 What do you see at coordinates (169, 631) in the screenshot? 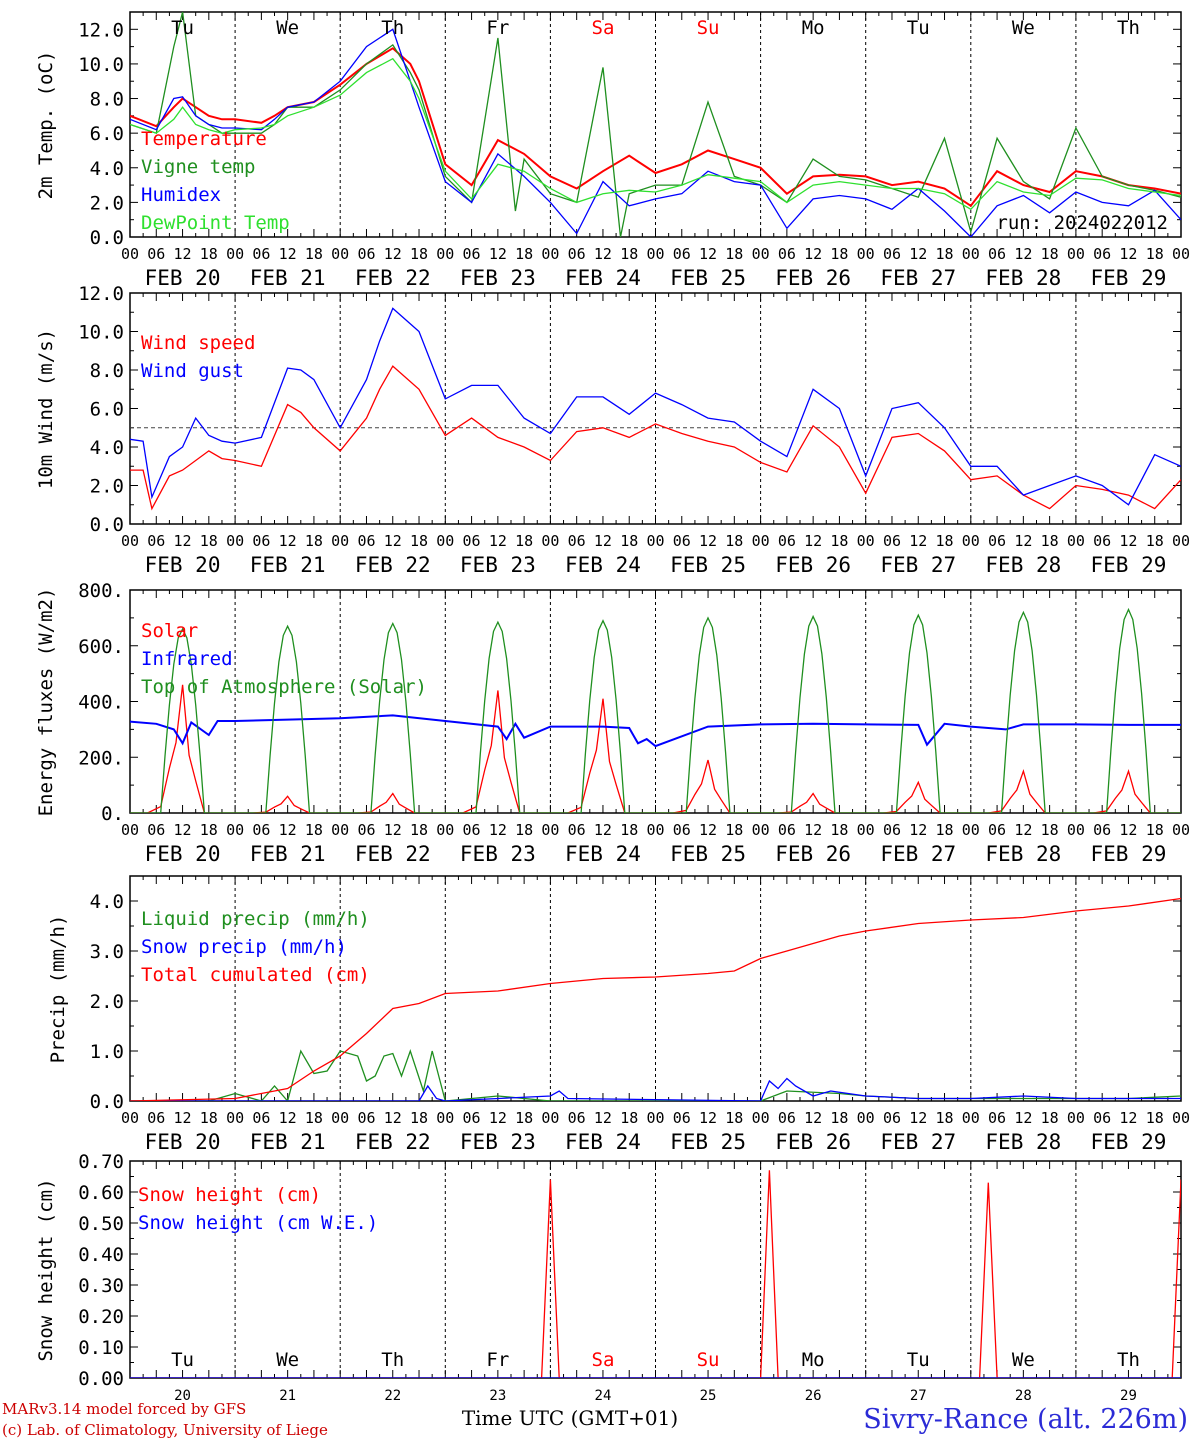
I see `legend-entry: Solar` at bounding box center [169, 631].